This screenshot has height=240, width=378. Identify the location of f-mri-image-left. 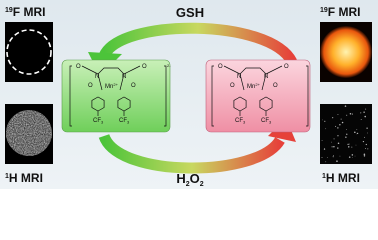
(29, 52).